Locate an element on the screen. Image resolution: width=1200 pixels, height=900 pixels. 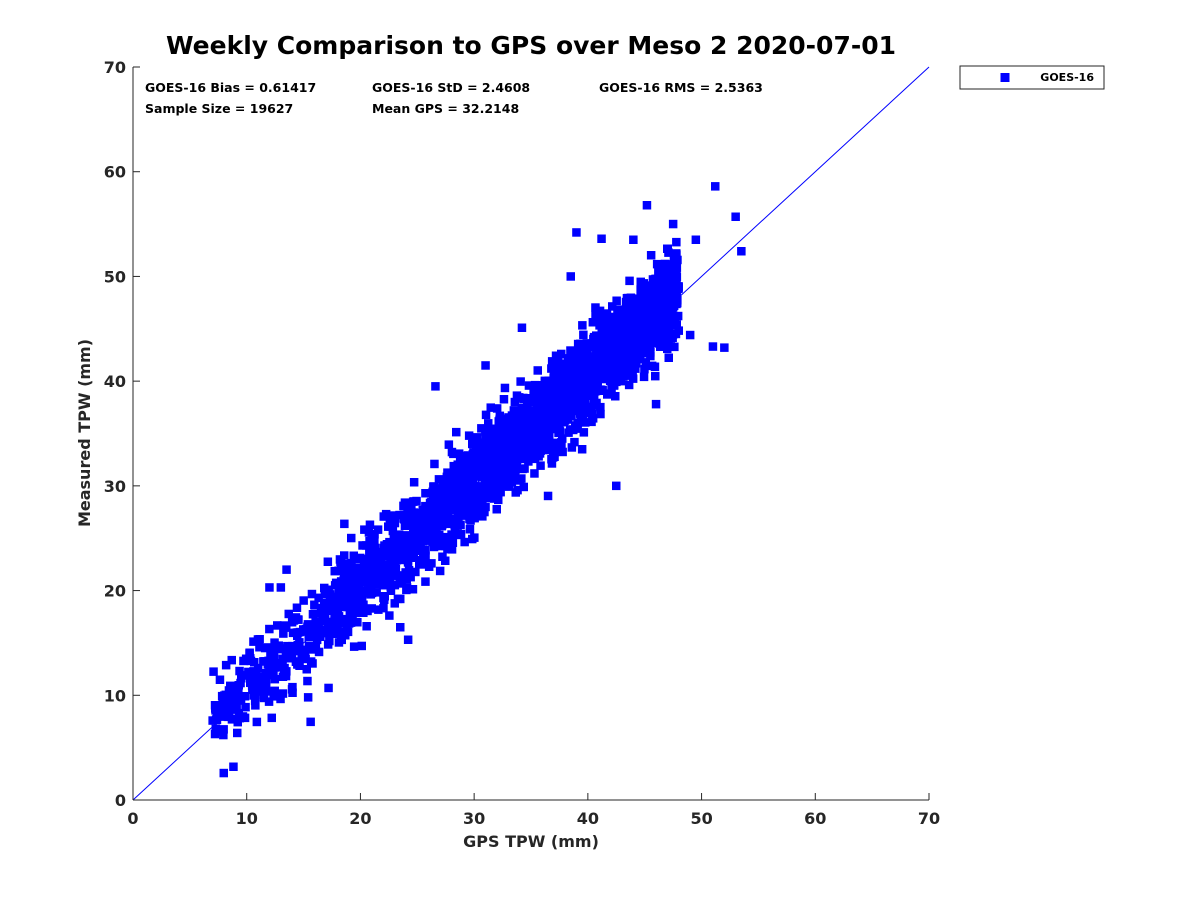
legend-marker is located at coordinates (1005, 77).